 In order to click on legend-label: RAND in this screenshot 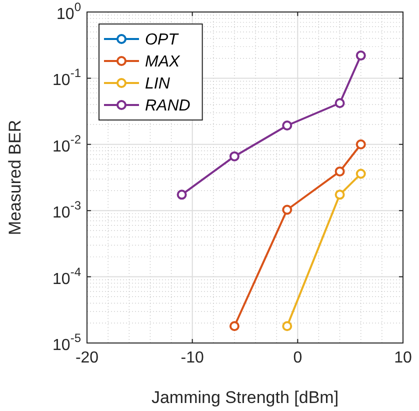, I will do `click(168, 105)`.